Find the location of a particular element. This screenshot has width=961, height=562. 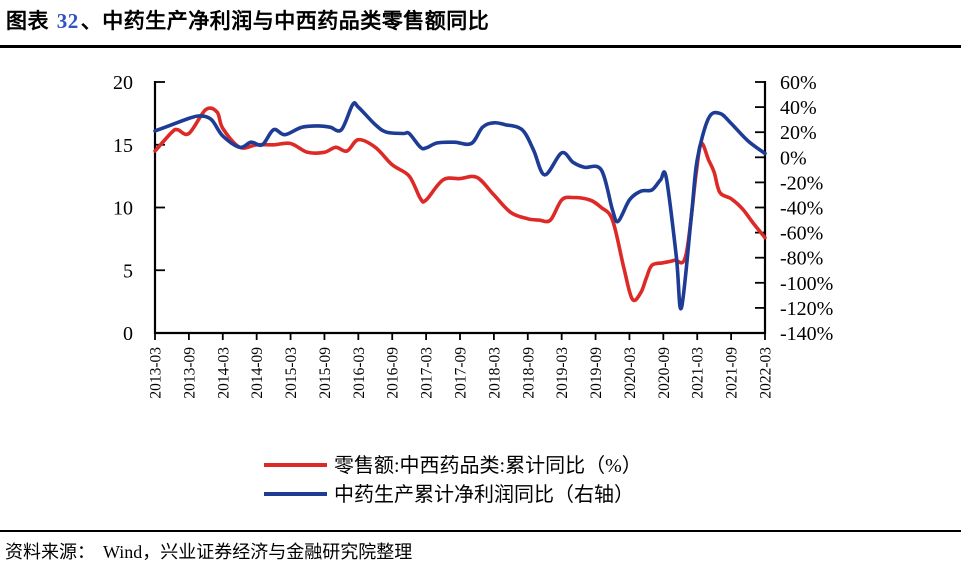

left-axis-tick-label: 10 is located at coordinates (123, 209).